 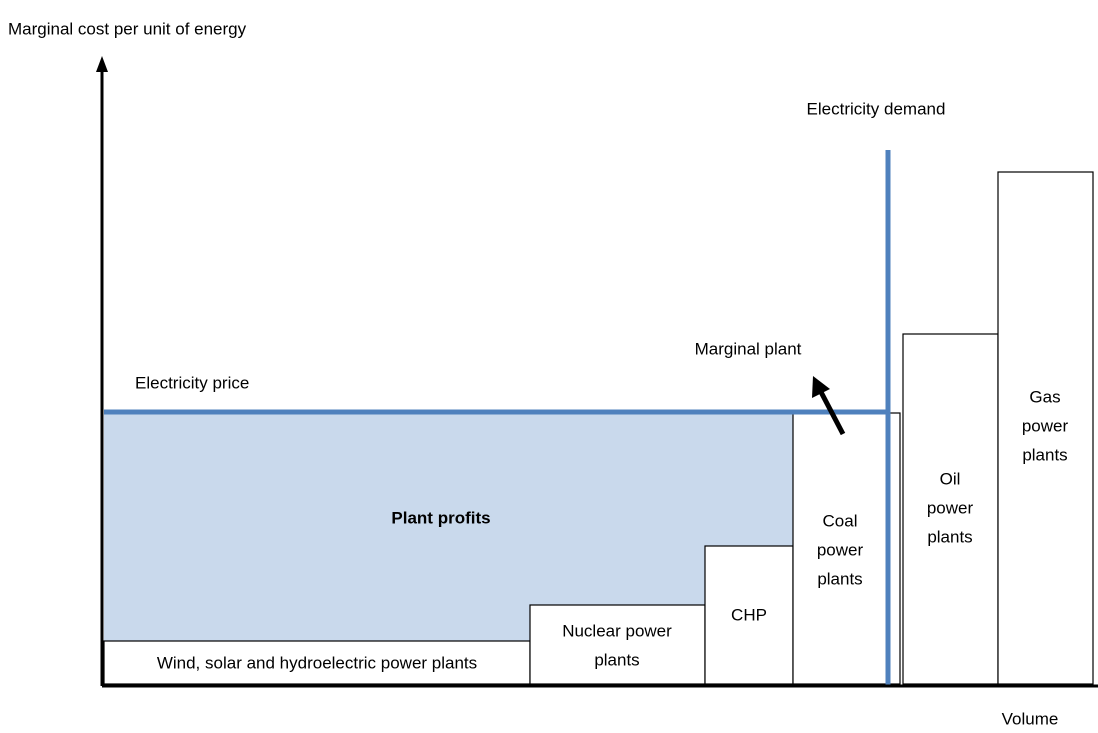 What do you see at coordinates (102, 64) in the screenshot?
I see `y-axis-arrow` at bounding box center [102, 64].